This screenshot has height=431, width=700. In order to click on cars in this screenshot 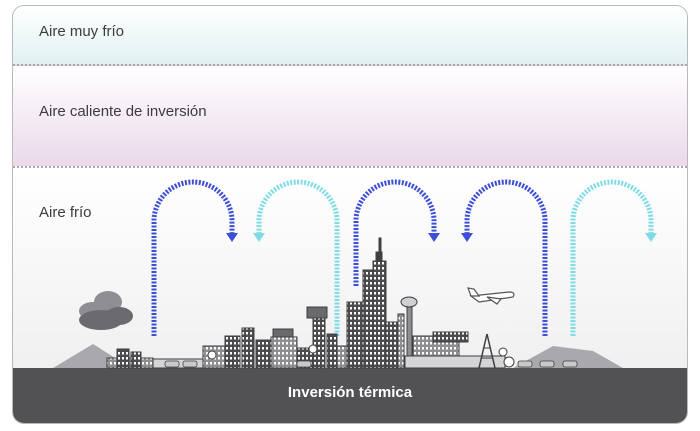, I will do `click(371, 364)`.